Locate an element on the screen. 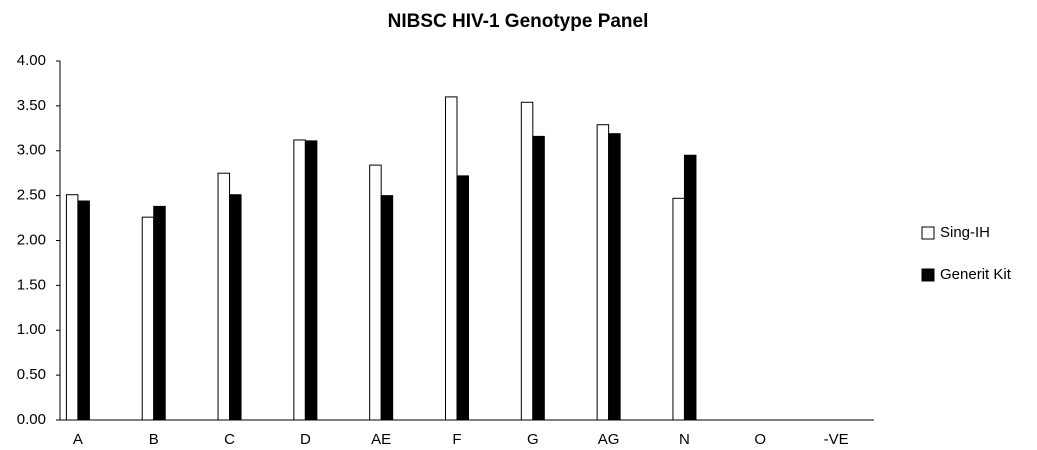 This screenshot has width=1037, height=450. y-tick-label: 0.50 is located at coordinates (31, 374).